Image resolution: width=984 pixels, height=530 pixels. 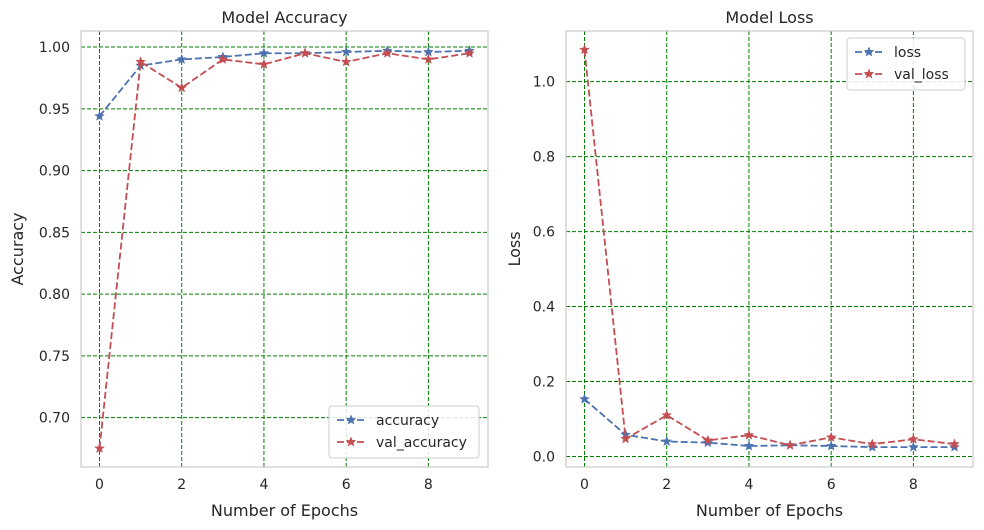 What do you see at coordinates (544, 83) in the screenshot?
I see `loss-y-tick-label: 1.0` at bounding box center [544, 83].